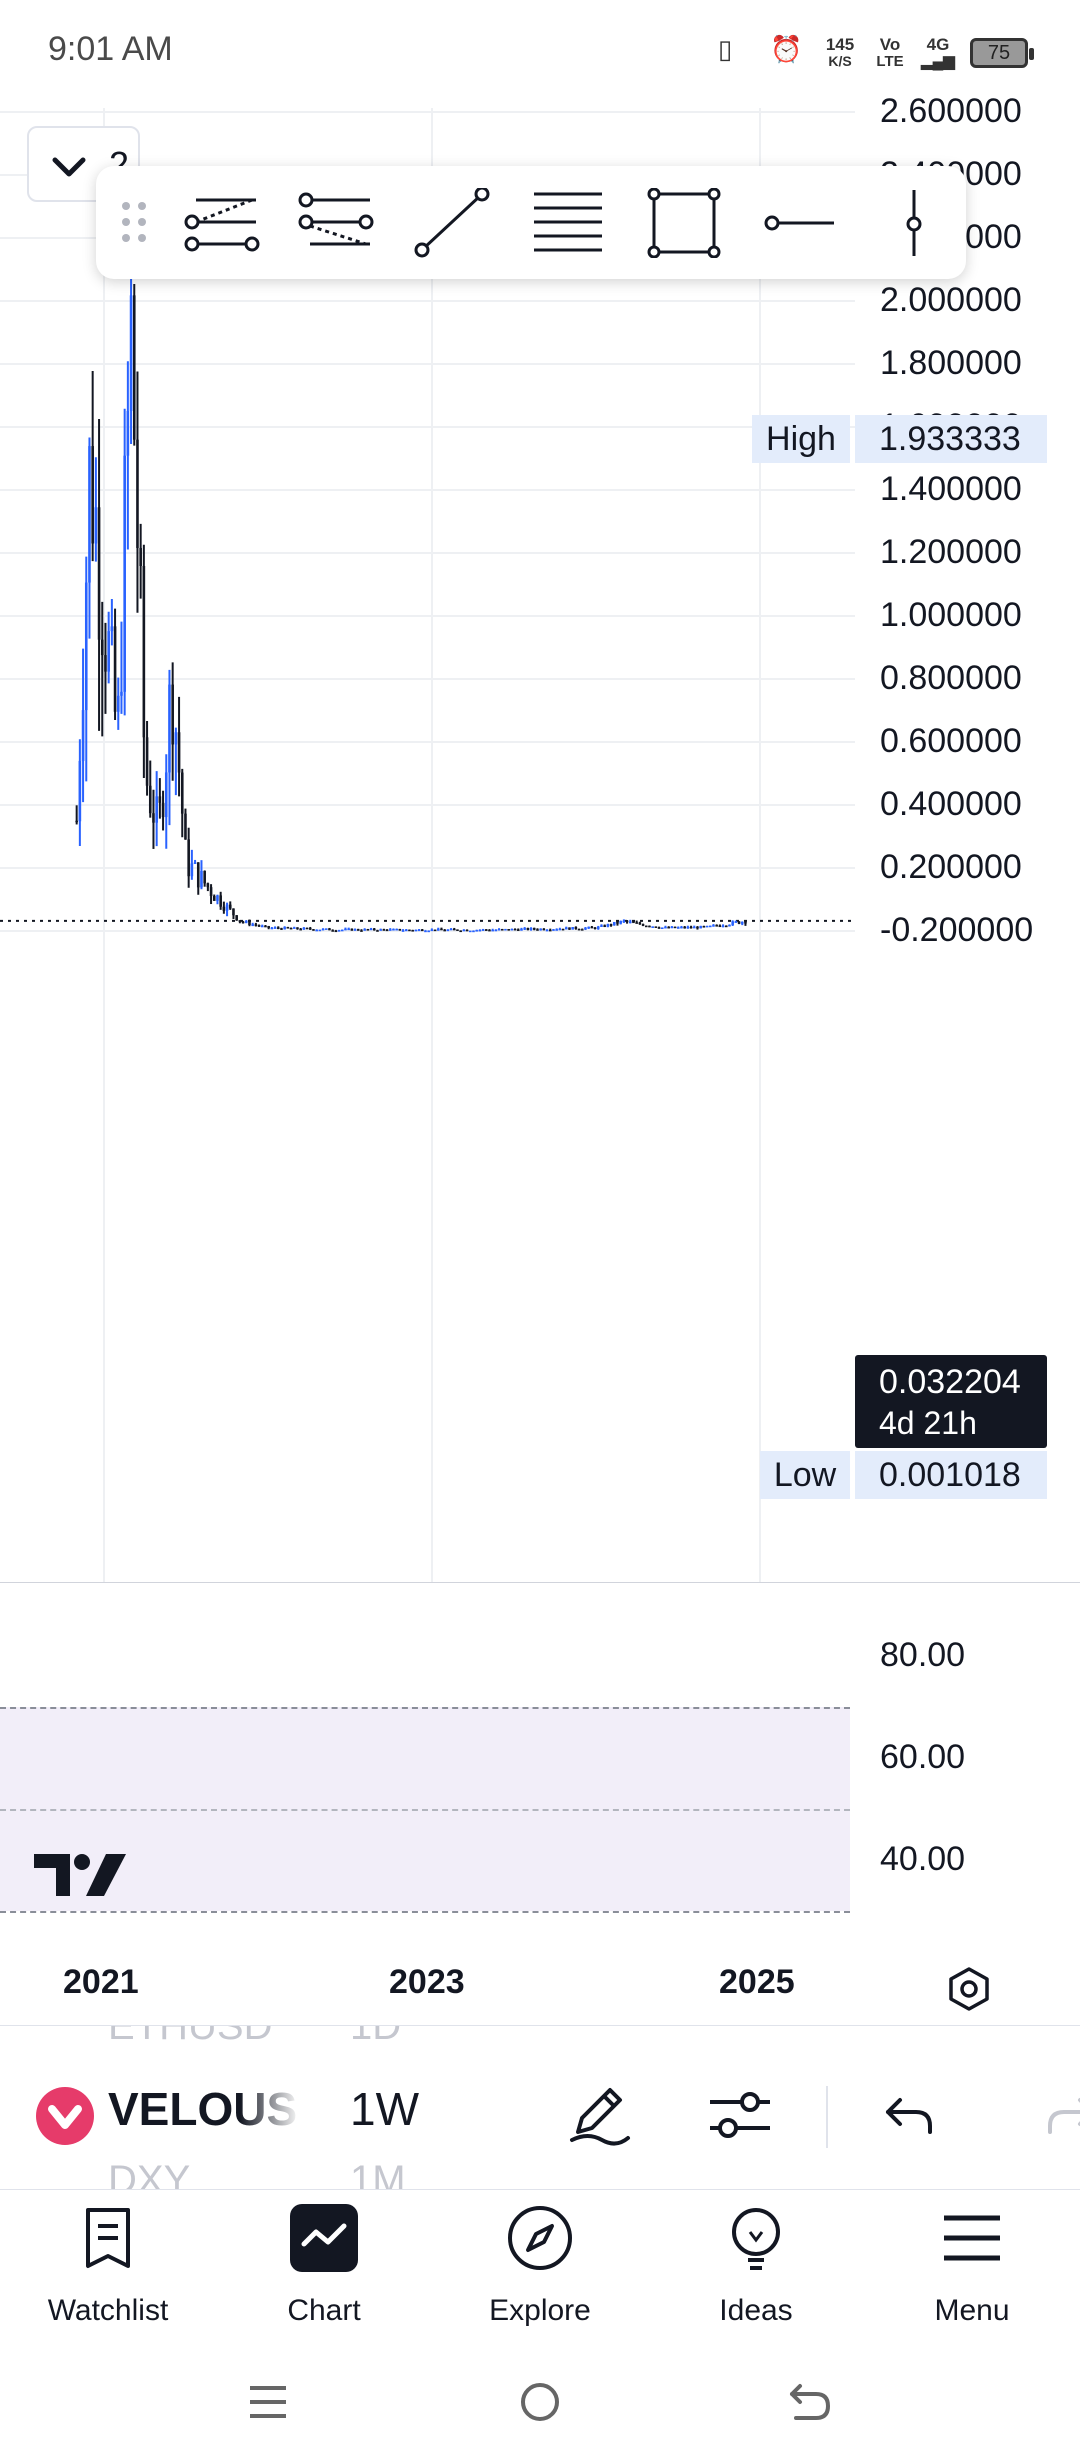  What do you see at coordinates (972, 2271) in the screenshot?
I see `nav-menu: Menu` at bounding box center [972, 2271].